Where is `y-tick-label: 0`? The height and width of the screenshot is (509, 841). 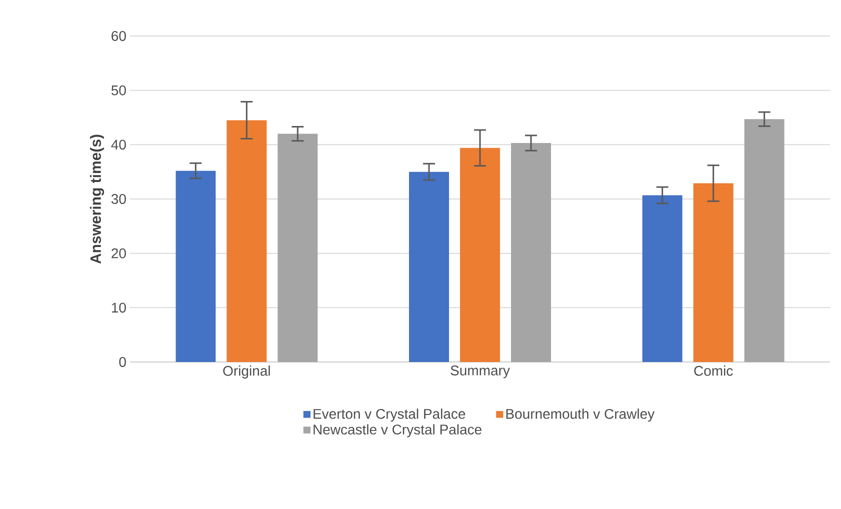 y-tick-label: 0 is located at coordinates (122, 362).